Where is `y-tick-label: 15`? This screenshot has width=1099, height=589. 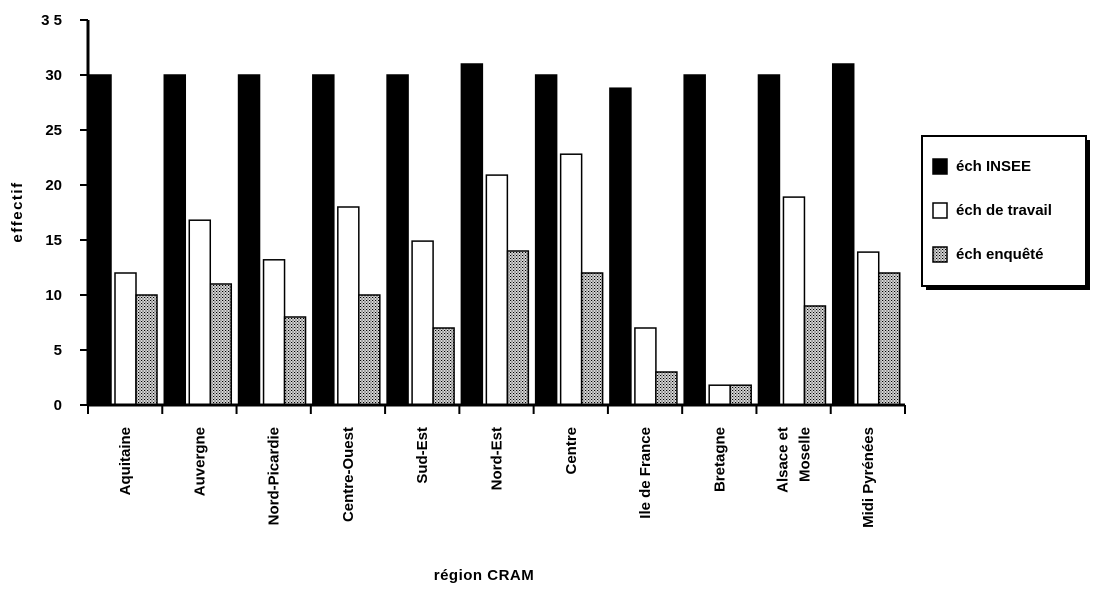
y-tick-label: 15 is located at coordinates (53, 240).